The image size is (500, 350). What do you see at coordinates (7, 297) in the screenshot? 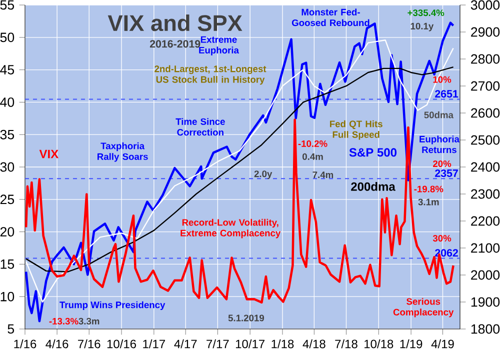
I see `y-tick-label: 10` at bounding box center [7, 297].